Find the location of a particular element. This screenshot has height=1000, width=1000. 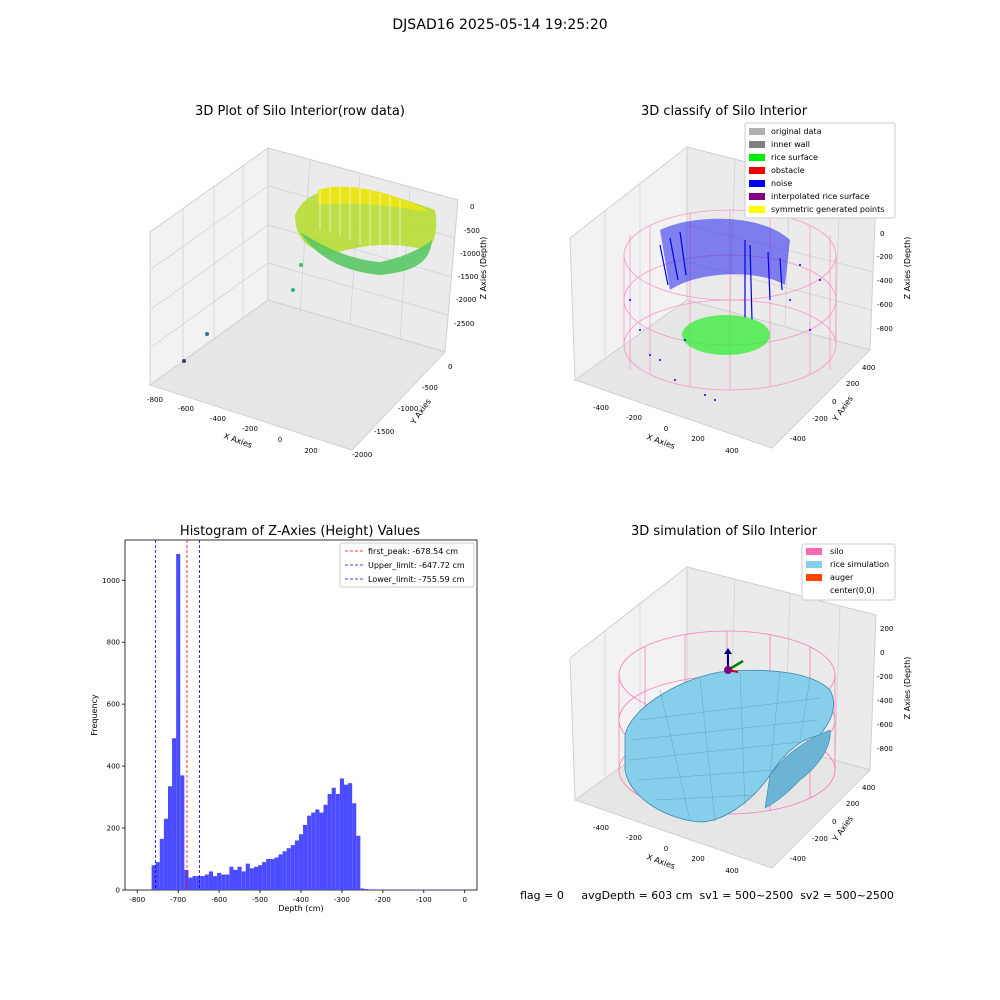

raw-y-tick: -500 is located at coordinates (430, 388).